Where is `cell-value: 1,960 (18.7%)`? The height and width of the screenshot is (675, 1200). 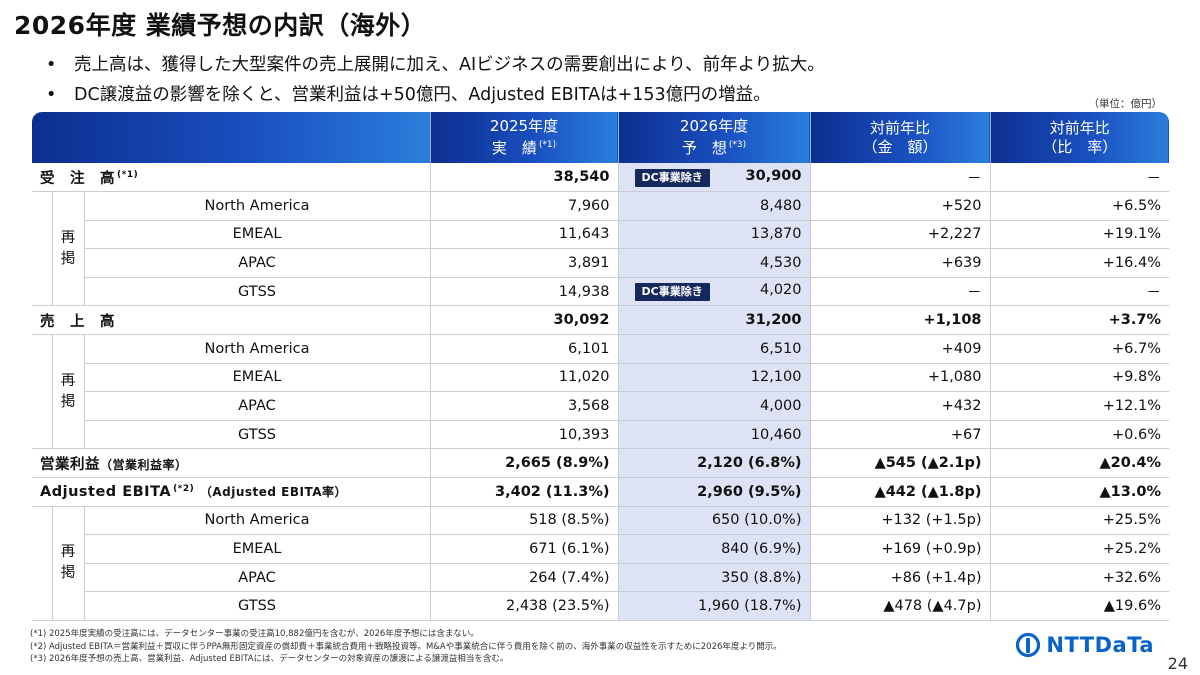 cell-value: 1,960 (18.7%) is located at coordinates (714, 606).